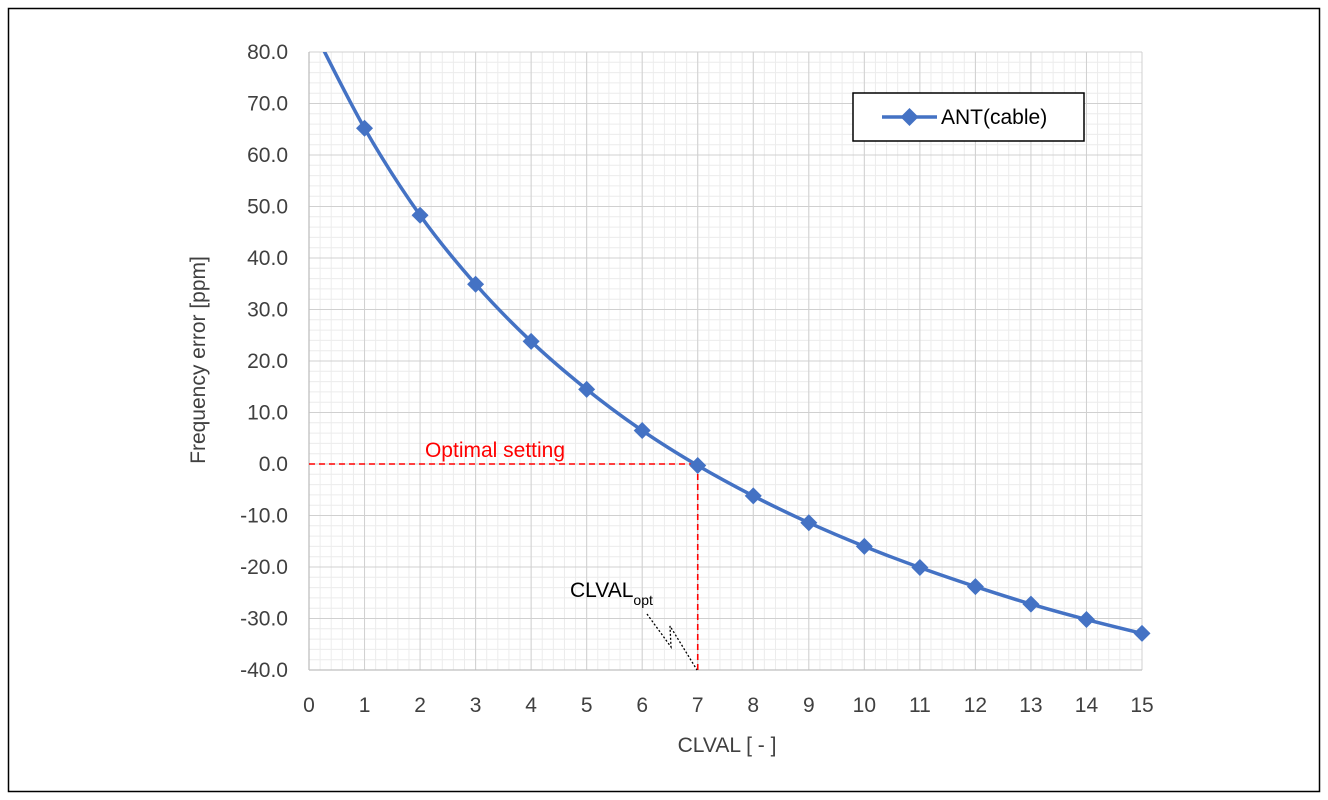 The width and height of the screenshot is (1328, 800). What do you see at coordinates (264, 670) in the screenshot?
I see `y-tick-label: -40.0` at bounding box center [264, 670].